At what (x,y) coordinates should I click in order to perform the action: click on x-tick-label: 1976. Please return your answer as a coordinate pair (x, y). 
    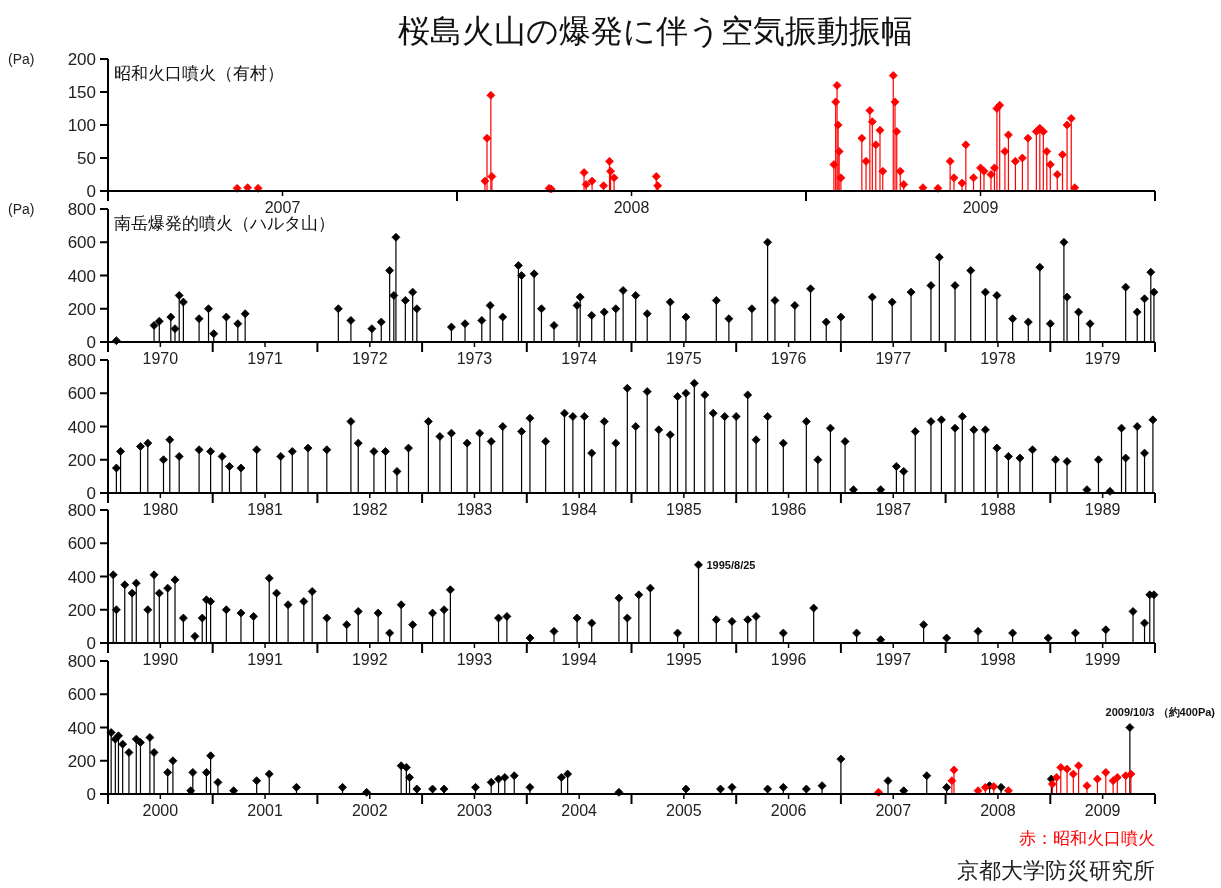
    Looking at the image, I should click on (788, 358).